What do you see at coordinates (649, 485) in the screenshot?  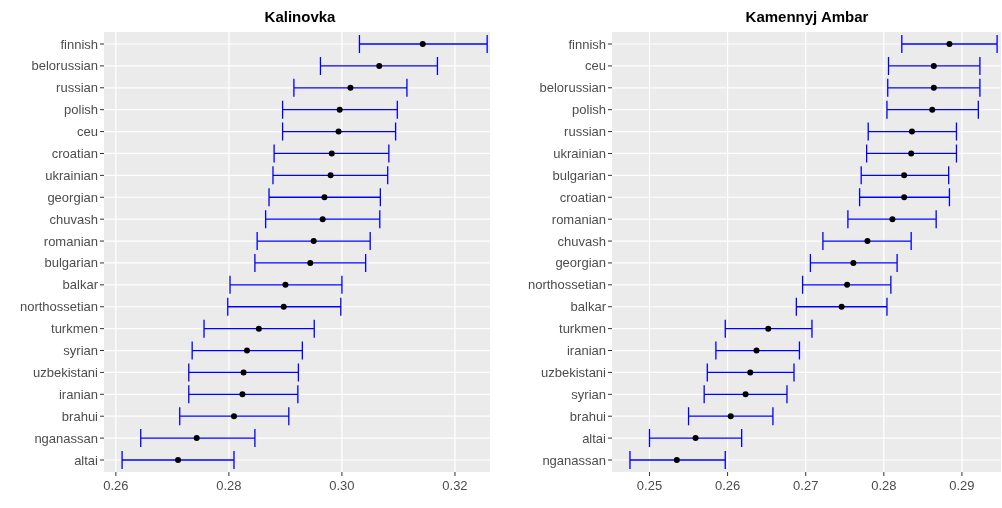 I see `x-tick-label: 0.25` at bounding box center [649, 485].